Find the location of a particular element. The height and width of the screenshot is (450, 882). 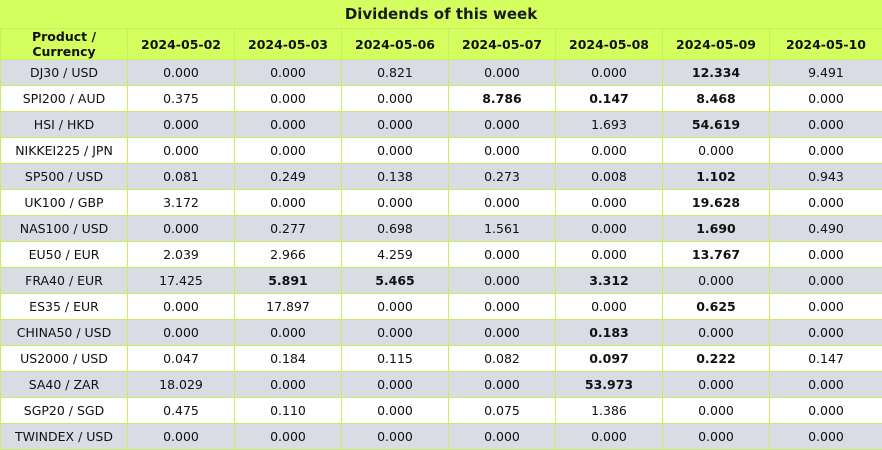

table-title: Dividends of this week is located at coordinates (441, 14).